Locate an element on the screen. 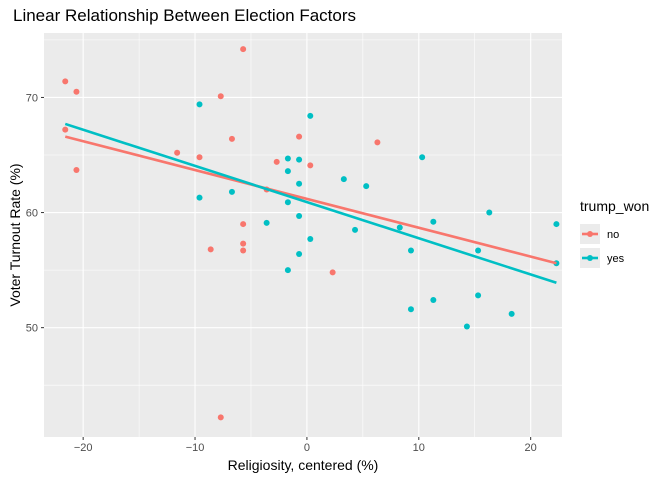  x-tick-label: 0 is located at coordinates (307, 448).